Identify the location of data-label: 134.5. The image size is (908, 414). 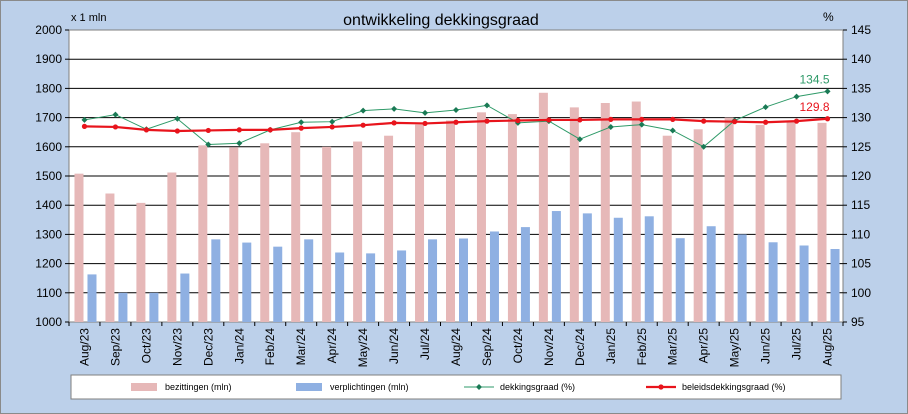
(814, 79).